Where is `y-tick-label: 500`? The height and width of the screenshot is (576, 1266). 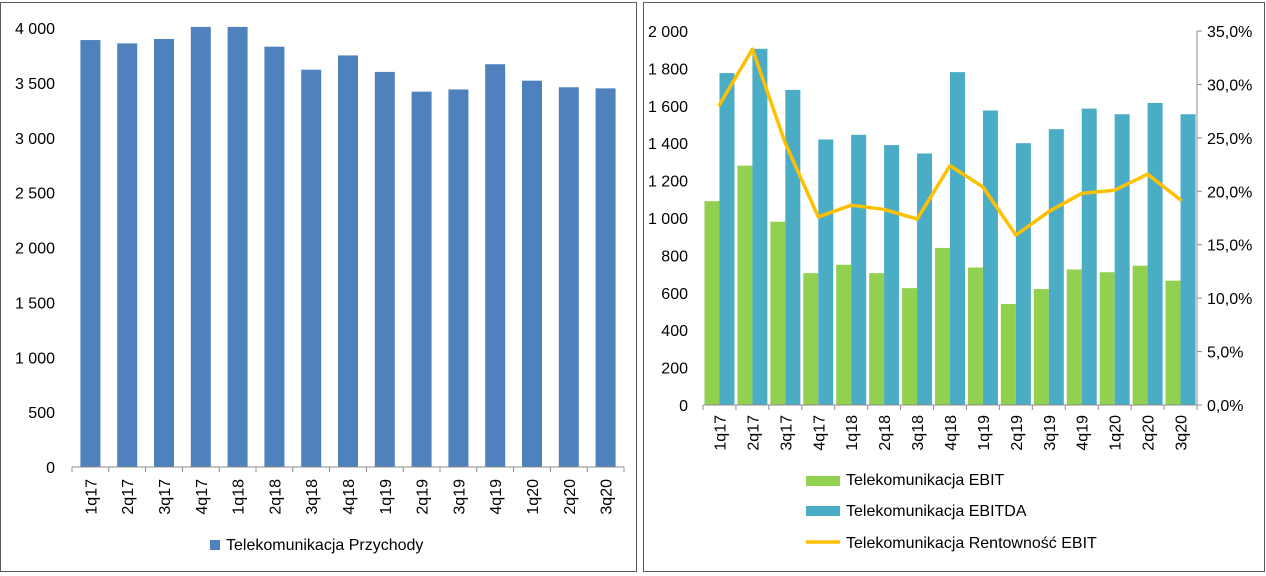 y-tick-label: 500 is located at coordinates (41, 413).